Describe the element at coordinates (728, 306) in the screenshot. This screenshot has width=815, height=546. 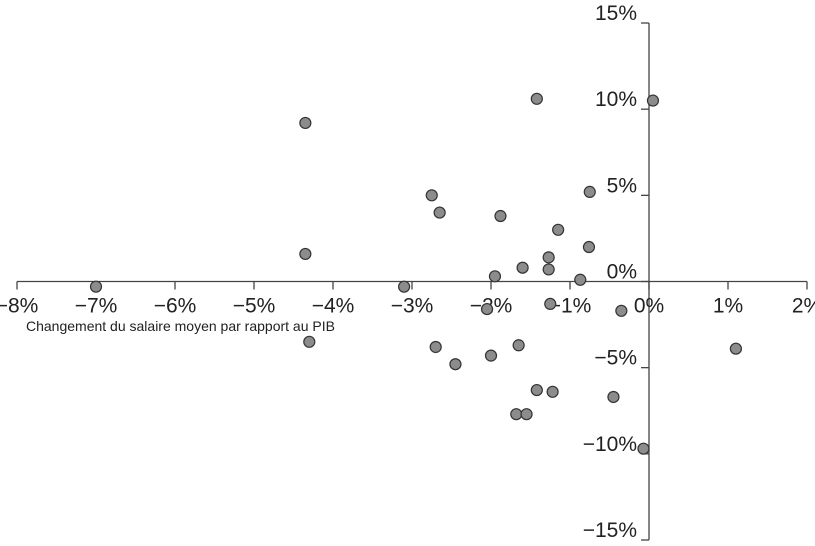
I see `x-tick-label: 1%` at that location.